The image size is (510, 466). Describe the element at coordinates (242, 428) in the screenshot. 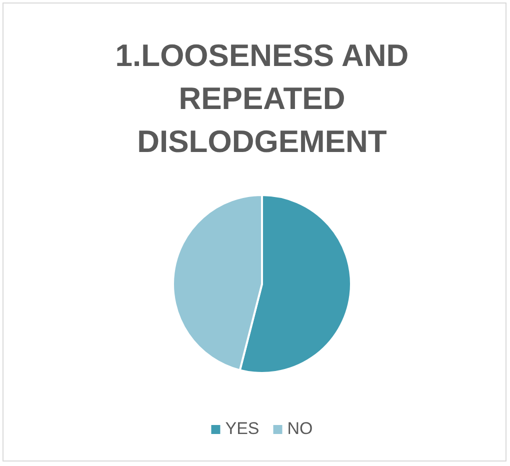

I see `legend-label: YES` at that location.